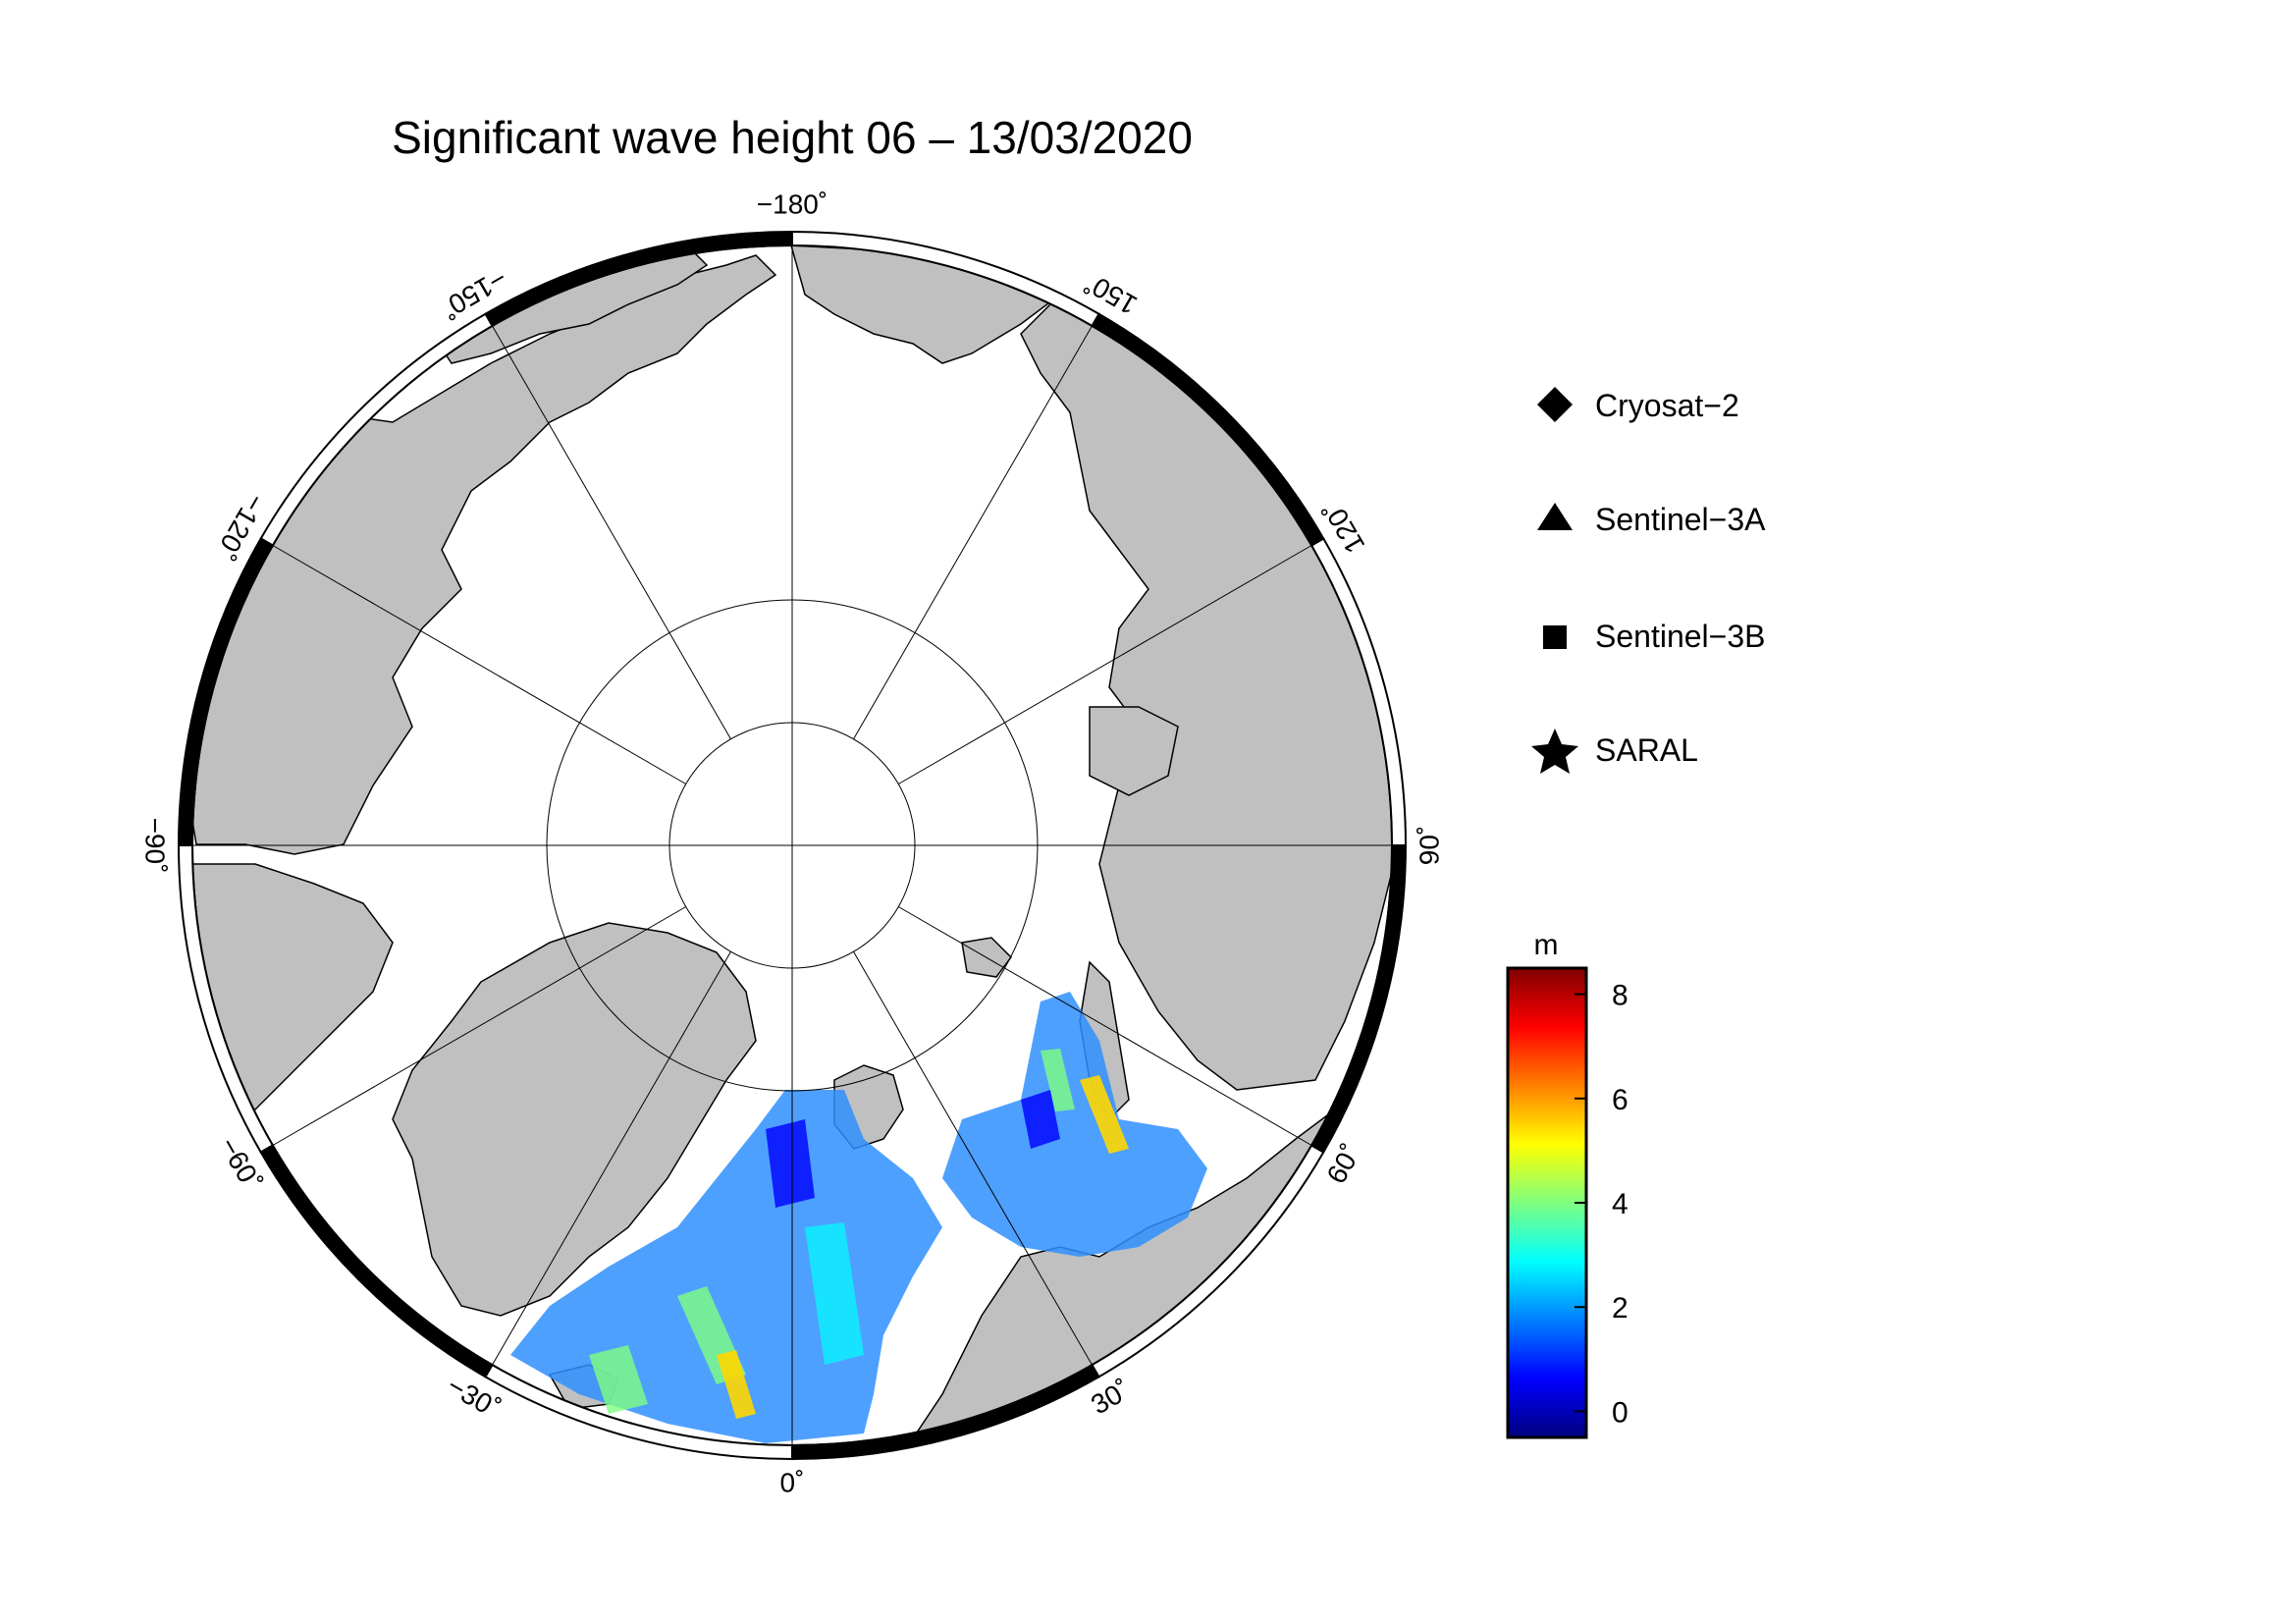  I want to click on land-greenland, so click(574, 1119).